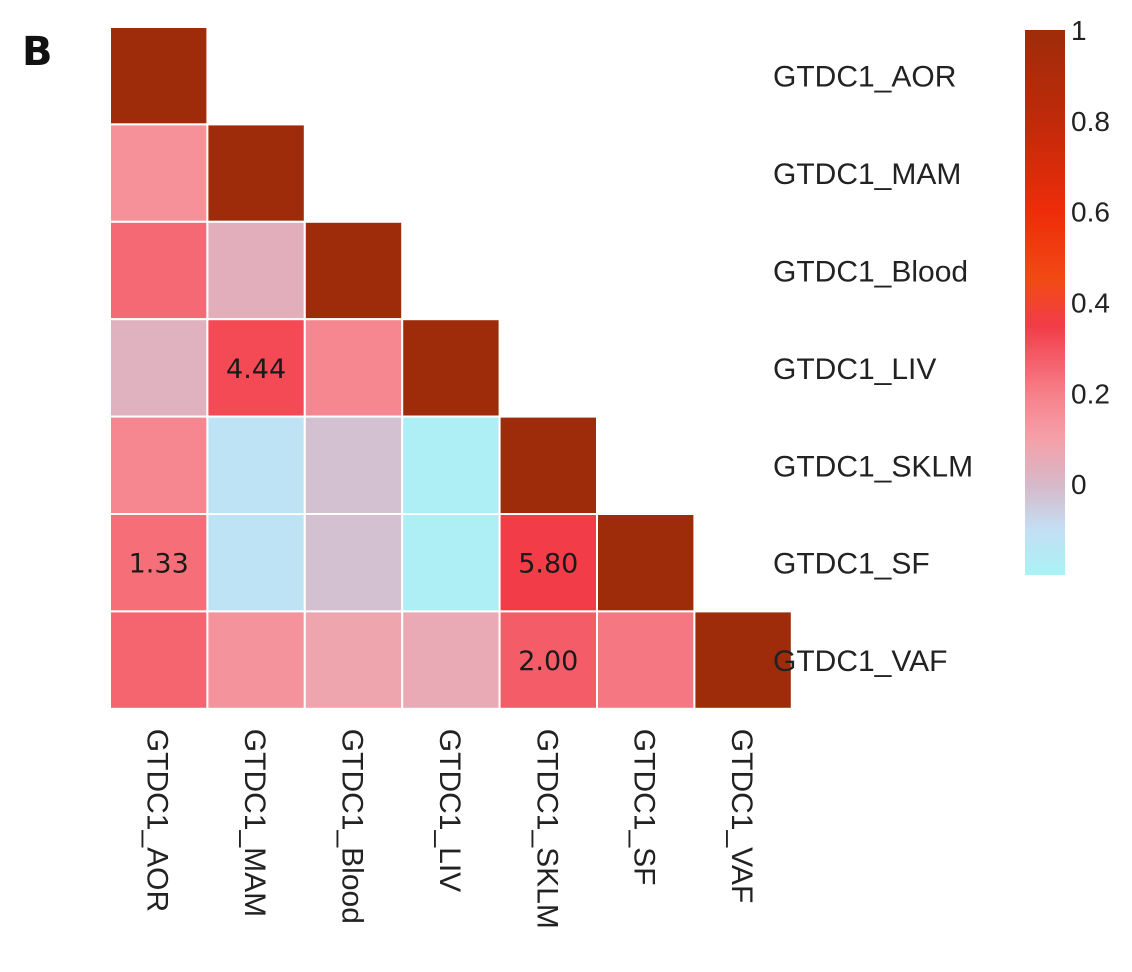 The width and height of the screenshot is (1132, 972). What do you see at coordinates (353, 368) in the screenshot?
I see `heatmap-cell-GTDC1_LIV-GTDC1_Blood` at bounding box center [353, 368].